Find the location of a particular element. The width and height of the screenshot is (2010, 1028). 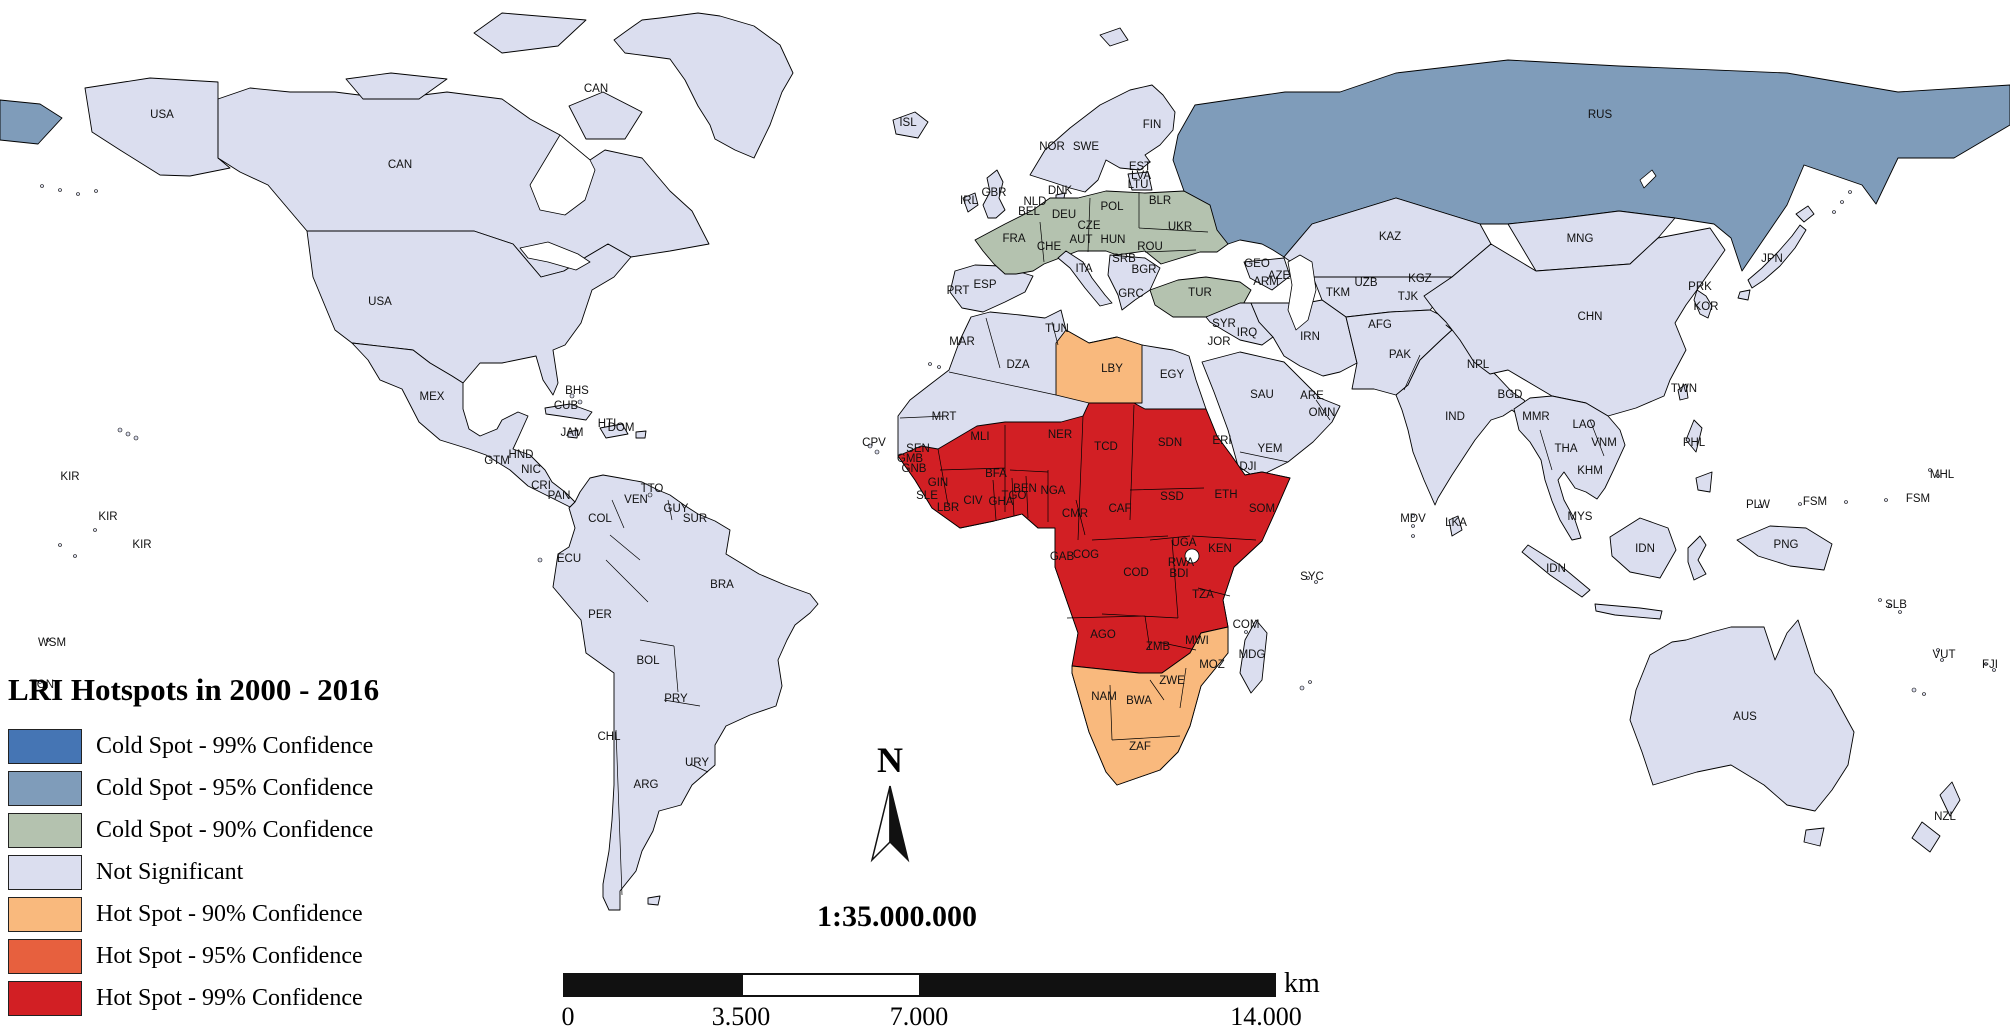

country-label-BWA: BWA is located at coordinates (1139, 701).